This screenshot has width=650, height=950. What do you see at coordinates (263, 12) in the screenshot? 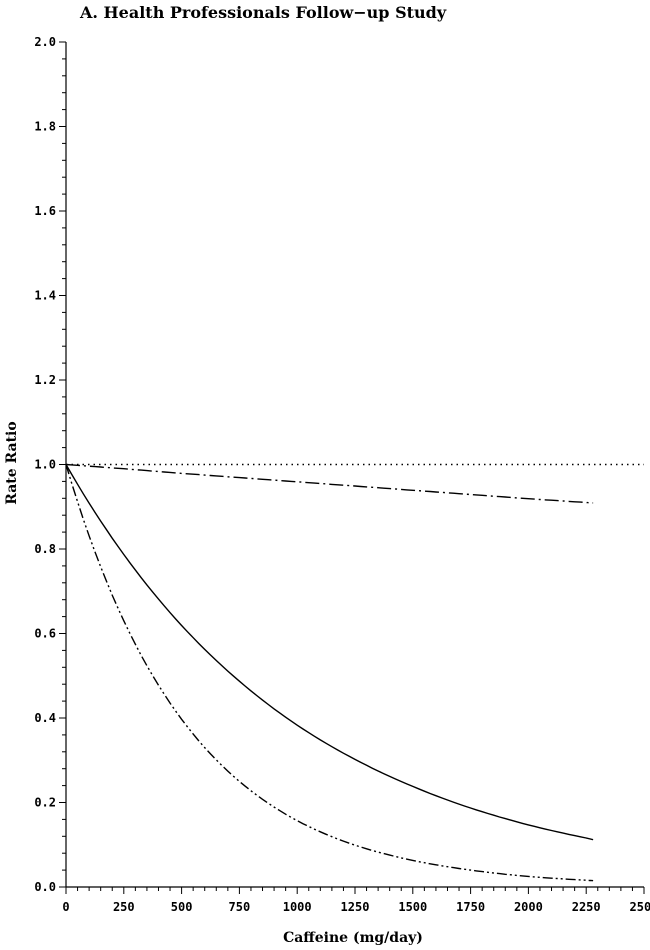
I see `chart-title: A. Health Professionals Follow−up Study` at bounding box center [263, 12].